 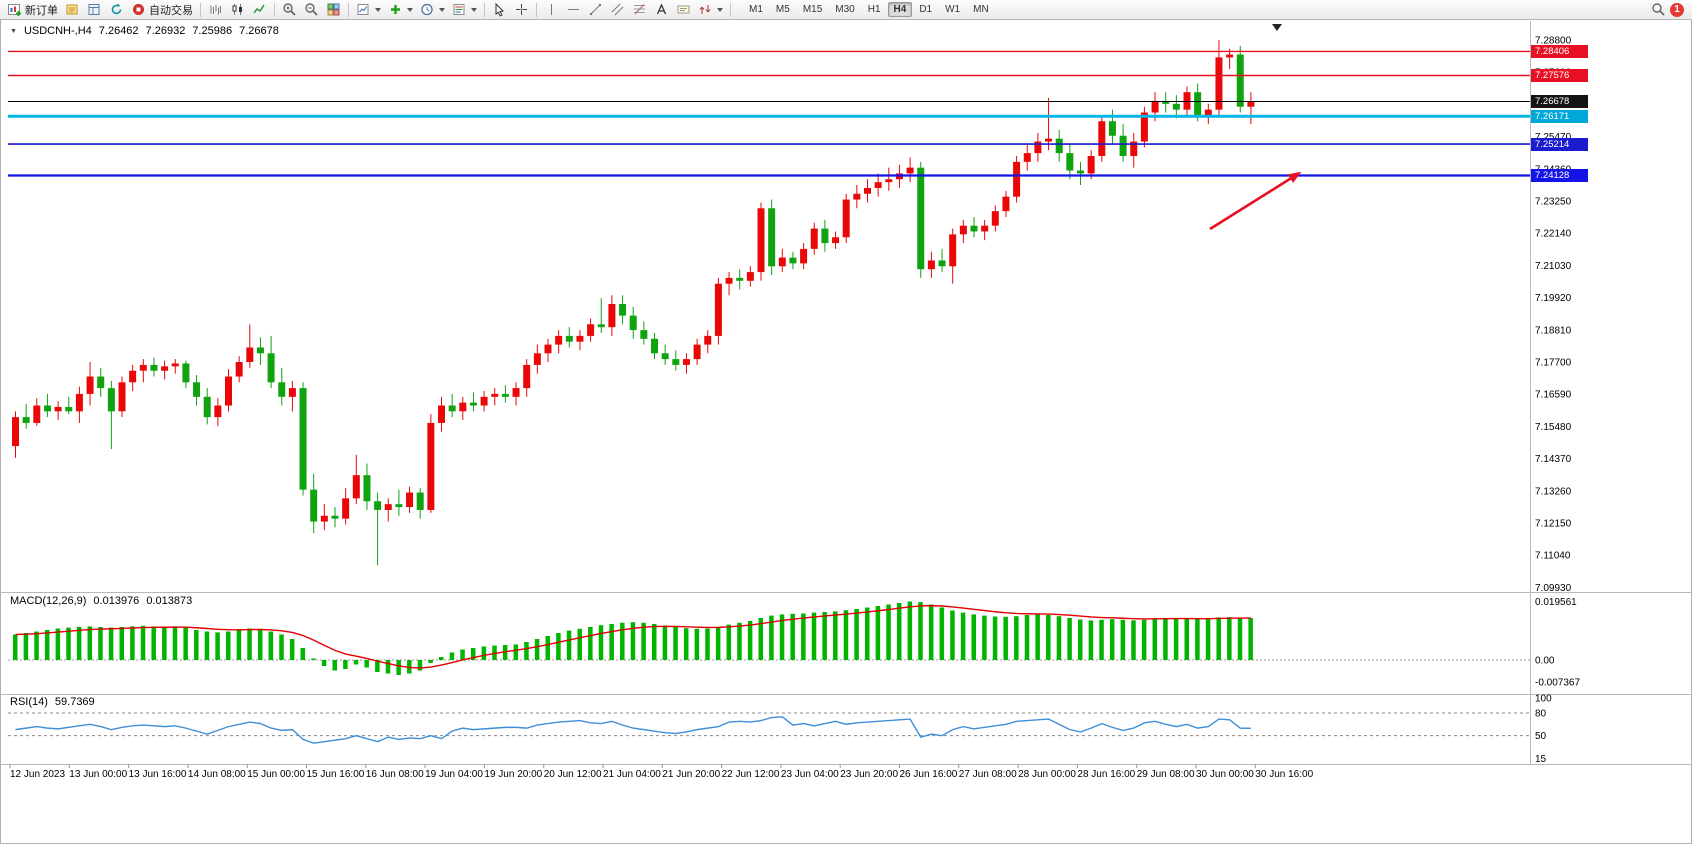 What do you see at coordinates (1277, 27) in the screenshot?
I see `chart-shift-marker` at bounding box center [1277, 27].